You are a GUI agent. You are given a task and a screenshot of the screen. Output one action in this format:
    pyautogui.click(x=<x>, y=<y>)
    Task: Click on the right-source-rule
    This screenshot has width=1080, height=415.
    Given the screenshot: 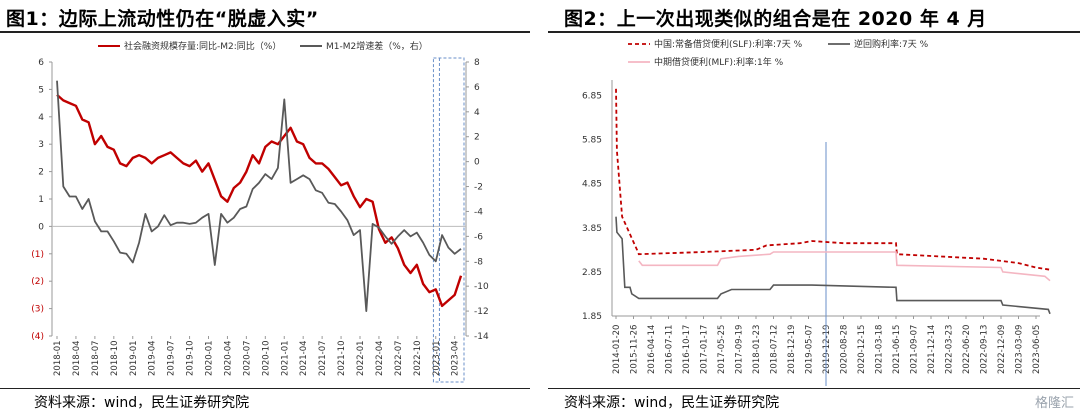 What is the action you would take?
    pyautogui.click(x=814, y=388)
    